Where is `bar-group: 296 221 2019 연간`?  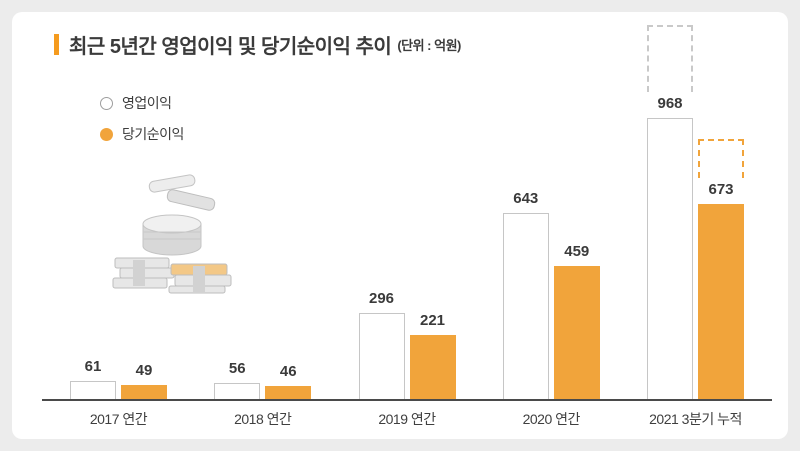 bar-group: 296 221 2019 연간 is located at coordinates (407, 358).